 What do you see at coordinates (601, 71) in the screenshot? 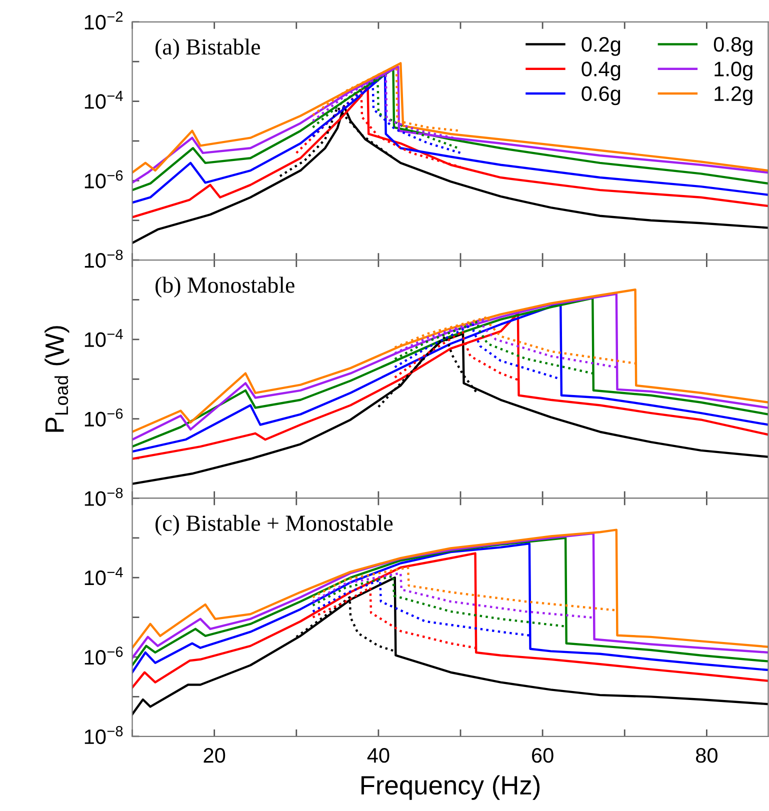
I see `legend-label: 0.4g` at bounding box center [601, 71].